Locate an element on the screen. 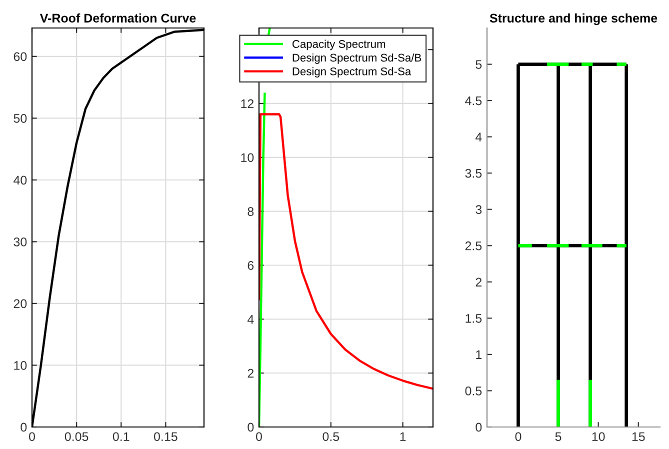  x-tick-label: 5 is located at coordinates (558, 437).